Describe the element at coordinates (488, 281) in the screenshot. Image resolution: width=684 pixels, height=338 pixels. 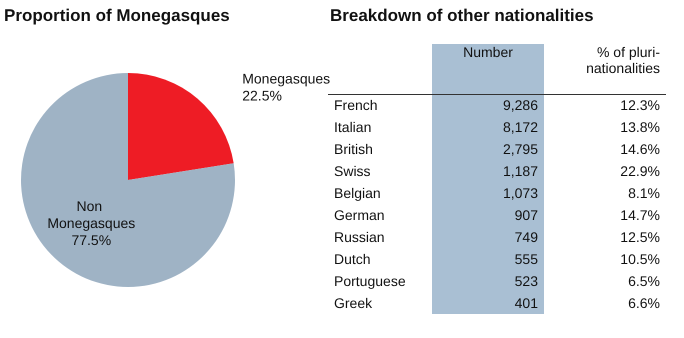
I see `data-label: 523` at that location.